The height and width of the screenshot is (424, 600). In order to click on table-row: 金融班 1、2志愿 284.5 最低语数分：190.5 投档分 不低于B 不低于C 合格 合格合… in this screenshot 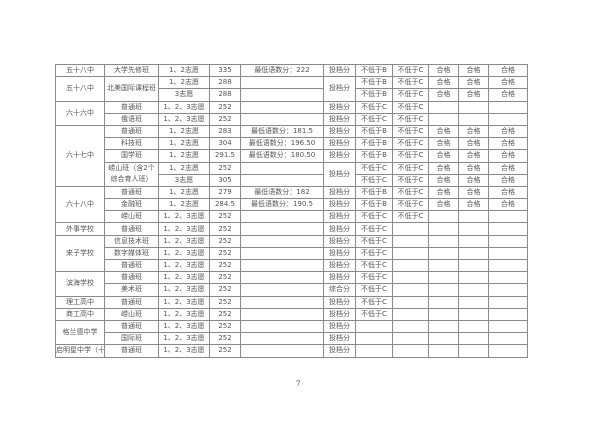, I will do `click(292, 205)`.